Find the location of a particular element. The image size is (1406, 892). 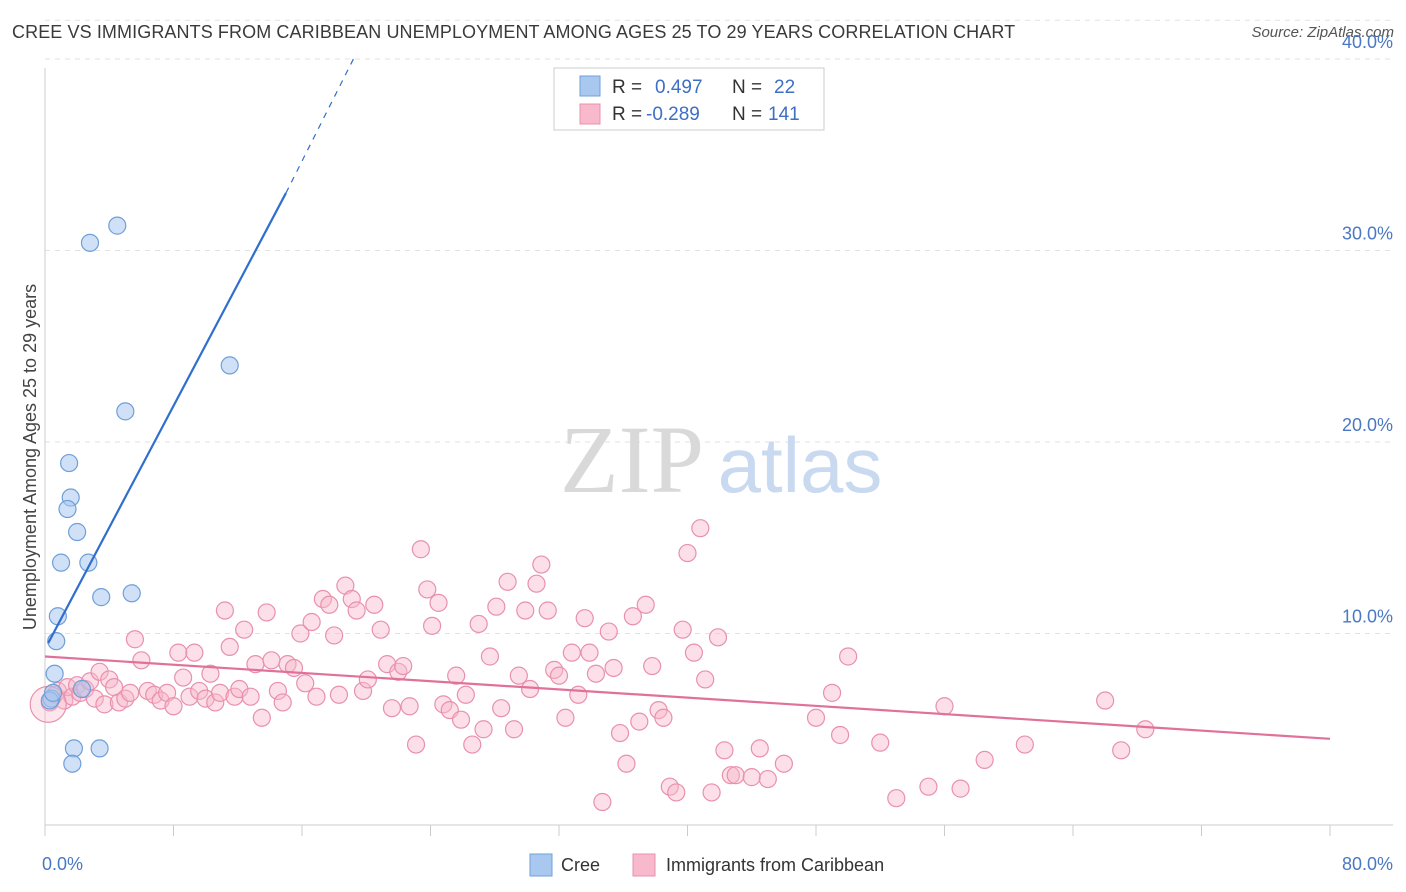

watermark: ZIP atlas is located at coordinates (721, 459).